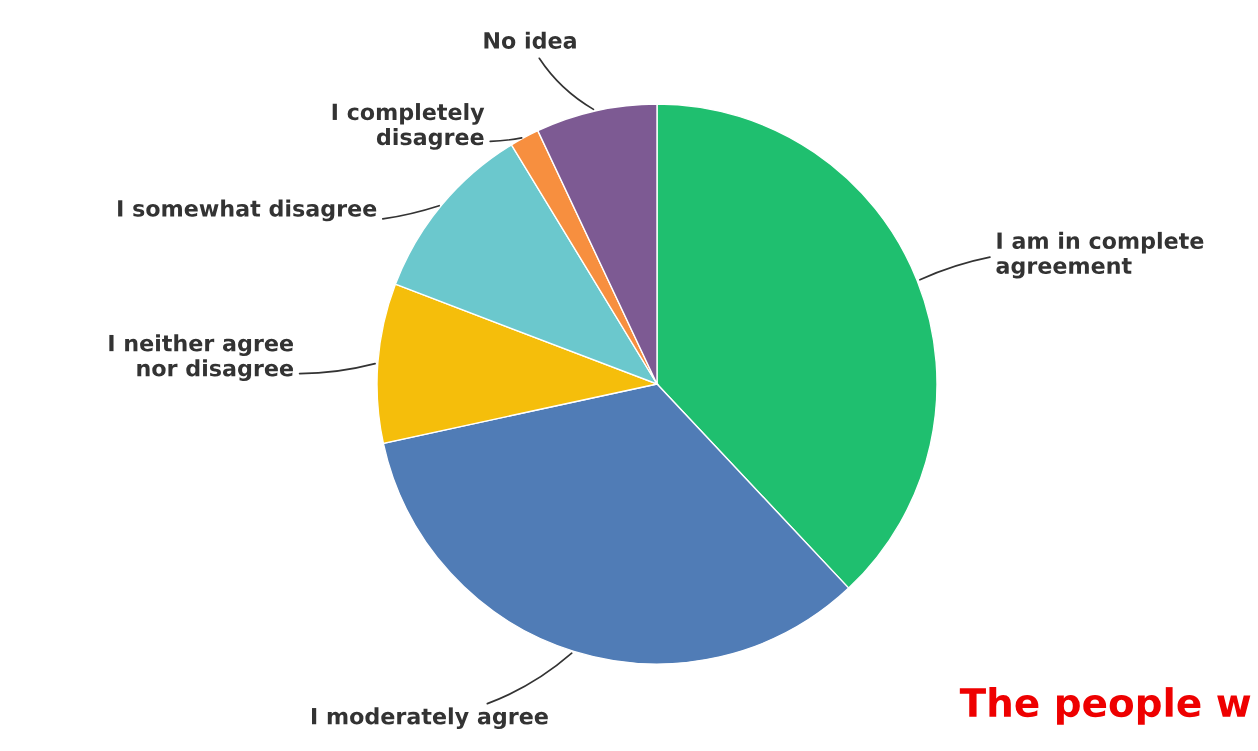 Image resolution: width=1258 pixels, height=751 pixels. Describe the element at coordinates (430, 718) in the screenshot. I see `slice-label: I moderately agree` at that location.